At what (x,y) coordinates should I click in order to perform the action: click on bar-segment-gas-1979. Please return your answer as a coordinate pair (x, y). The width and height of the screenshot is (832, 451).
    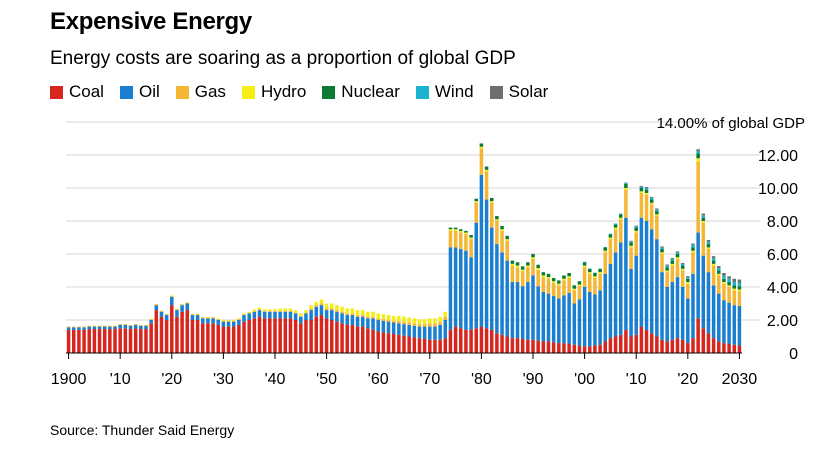
    Looking at the image, I should click on (476, 212).